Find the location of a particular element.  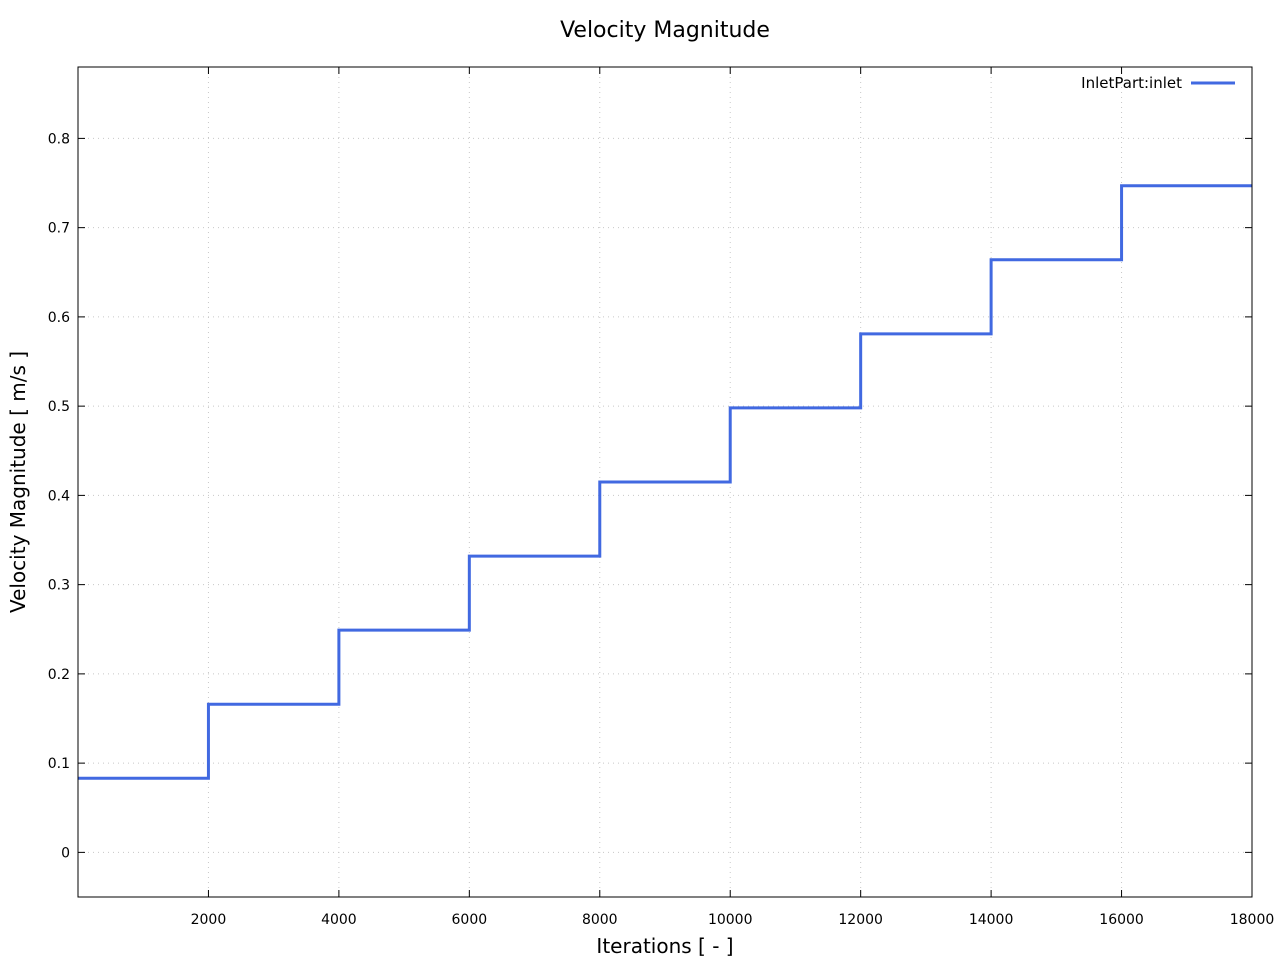

x-tick-label: 6000 is located at coordinates (470, 920).